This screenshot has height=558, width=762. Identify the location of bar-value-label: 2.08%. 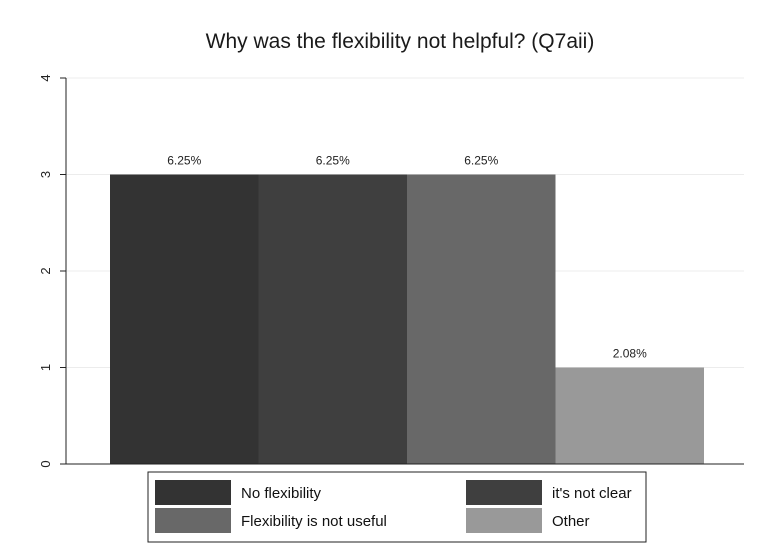
(630, 354).